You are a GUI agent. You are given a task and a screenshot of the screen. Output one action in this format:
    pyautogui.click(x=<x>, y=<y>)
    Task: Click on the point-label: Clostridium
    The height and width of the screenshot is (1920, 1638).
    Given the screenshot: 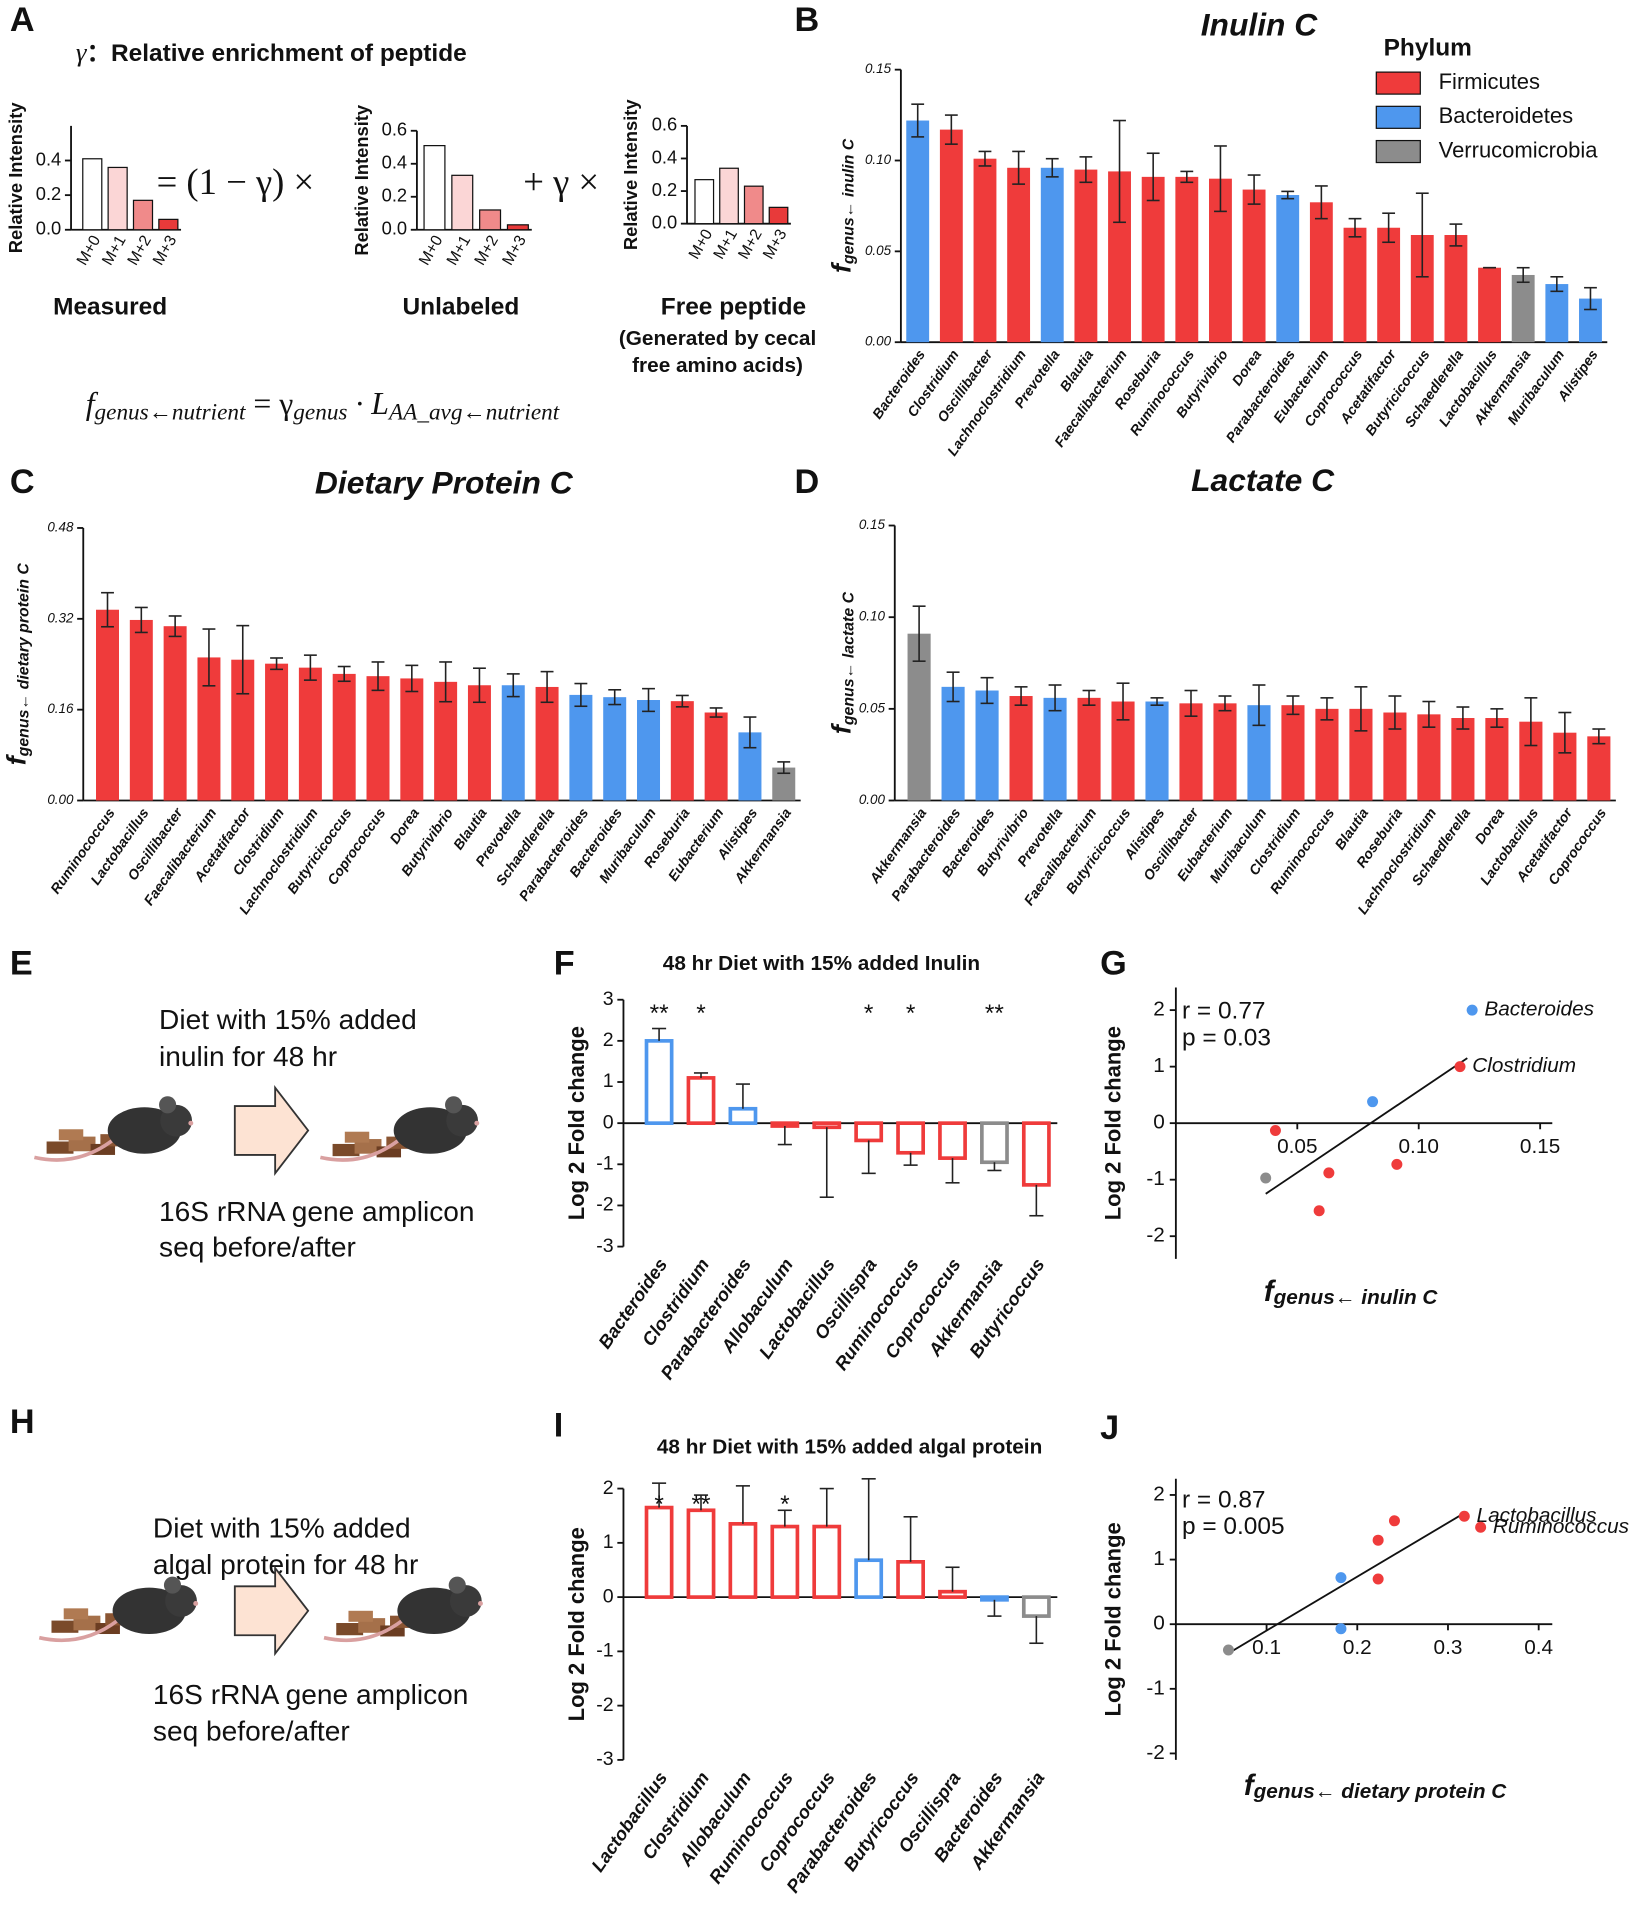 What is the action you would take?
    pyautogui.click(x=1524, y=1065)
    